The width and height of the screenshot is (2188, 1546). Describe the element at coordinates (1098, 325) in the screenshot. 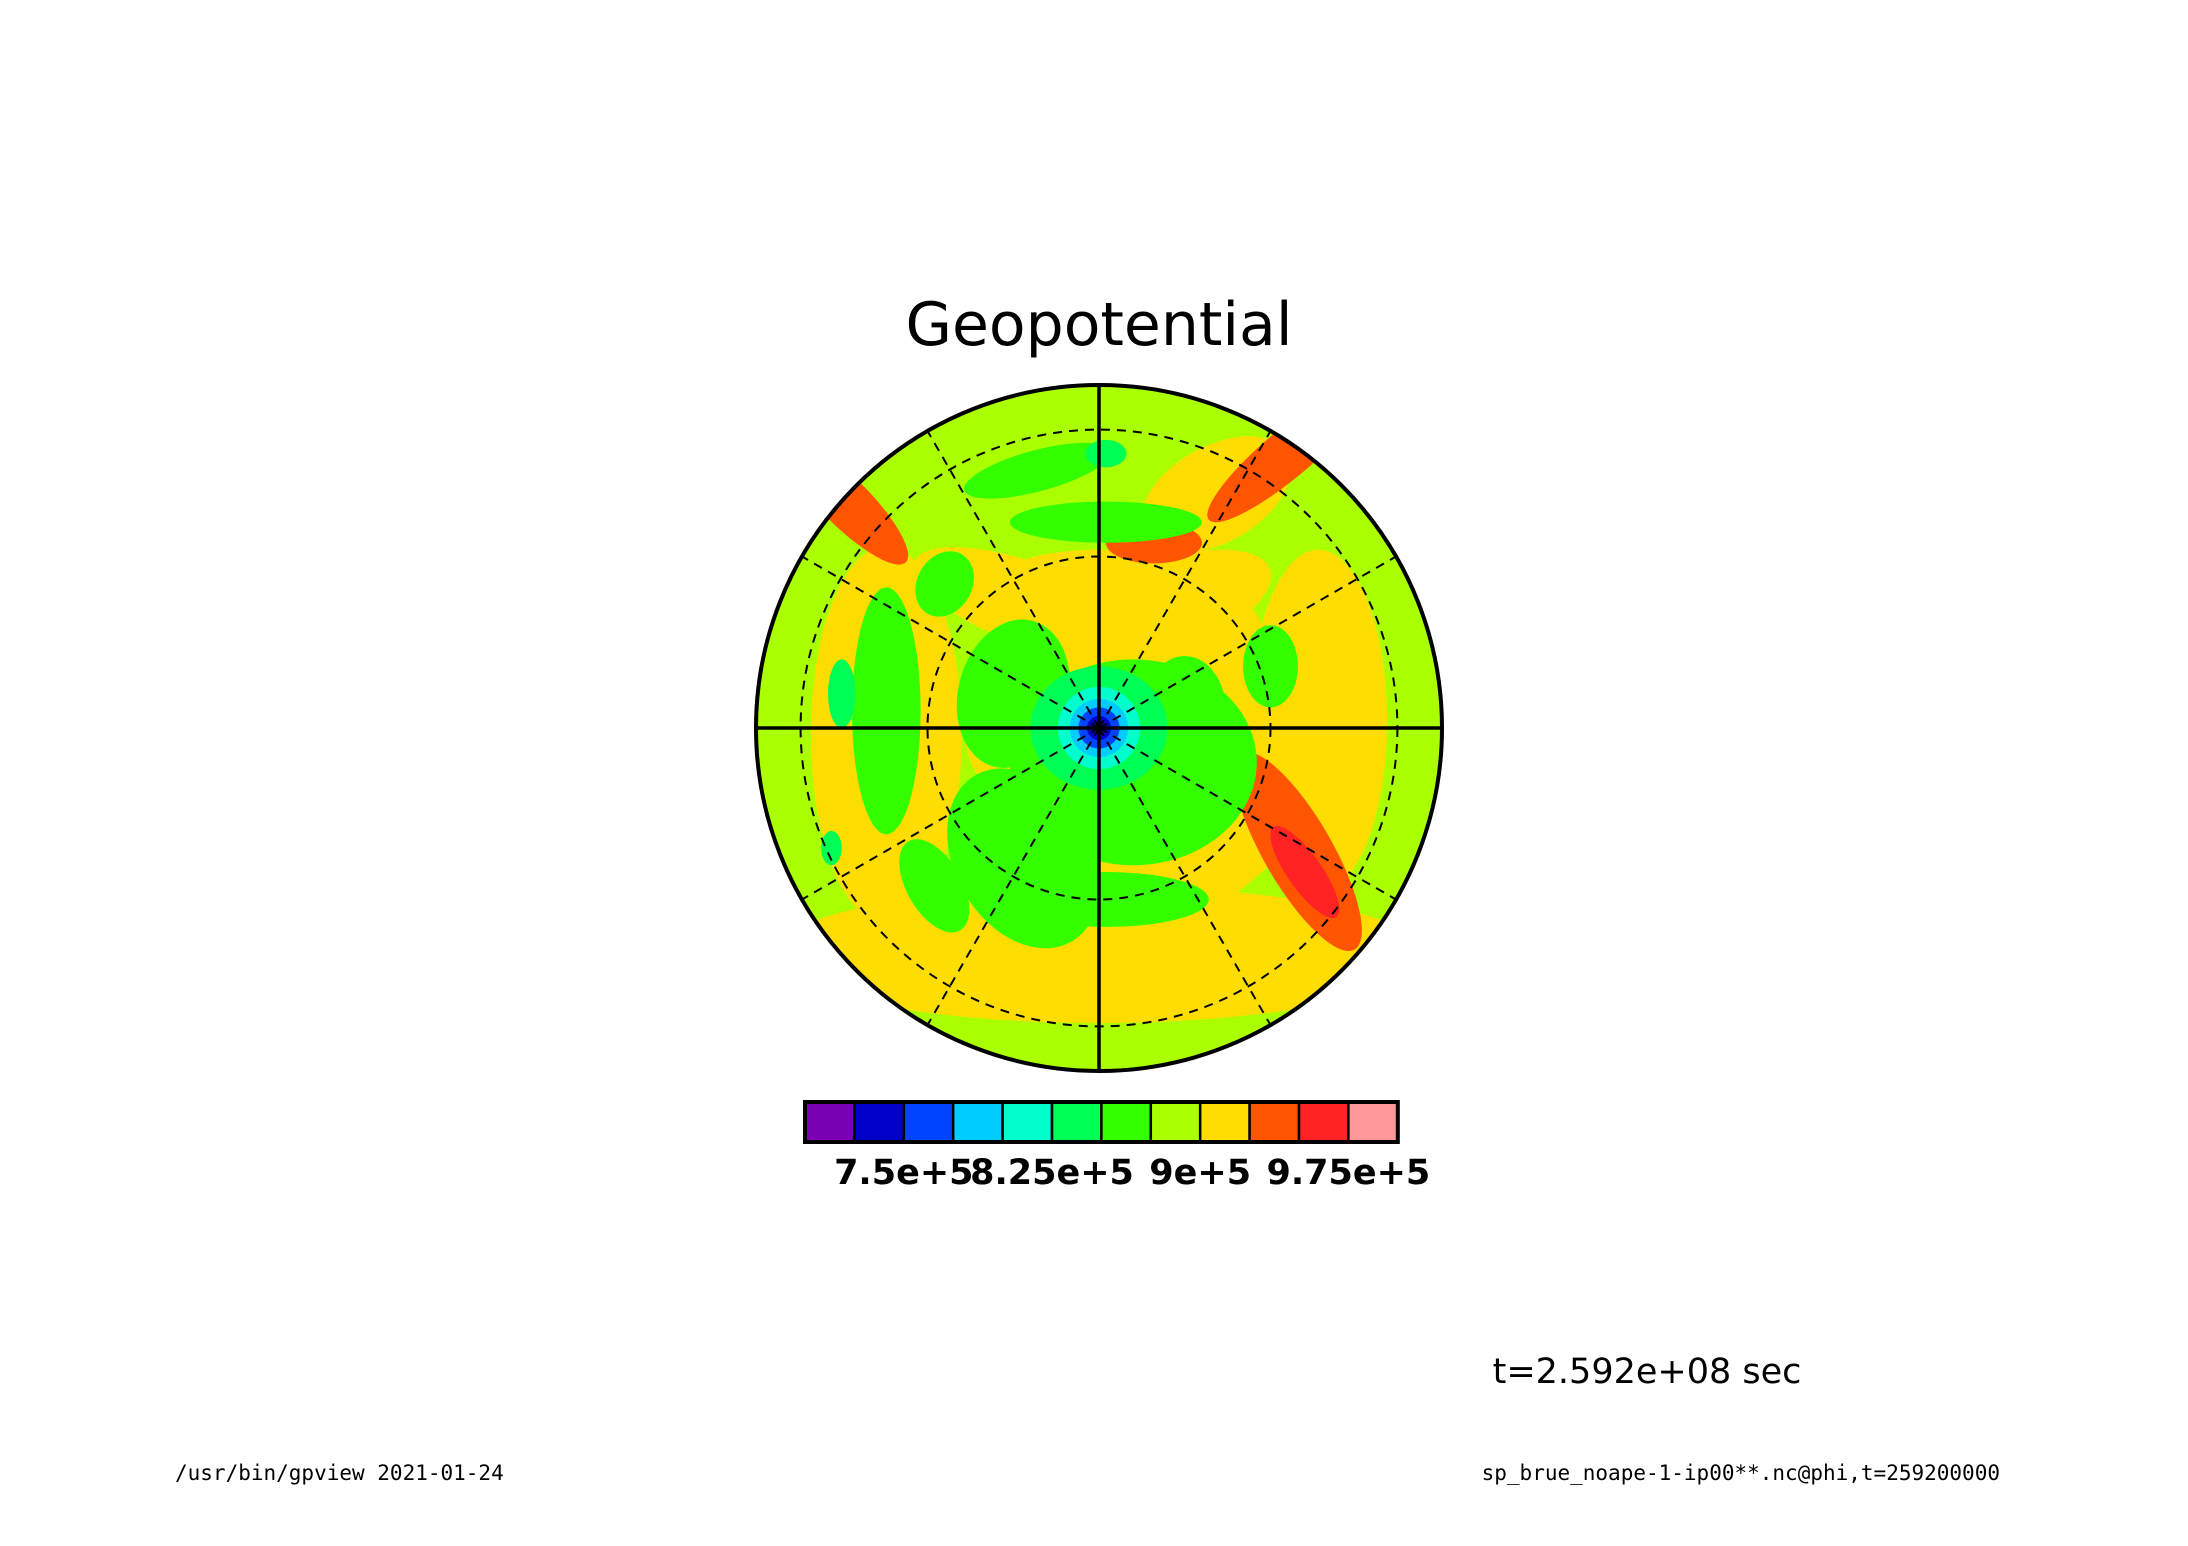

I see `chart-title: Geopotential` at that location.